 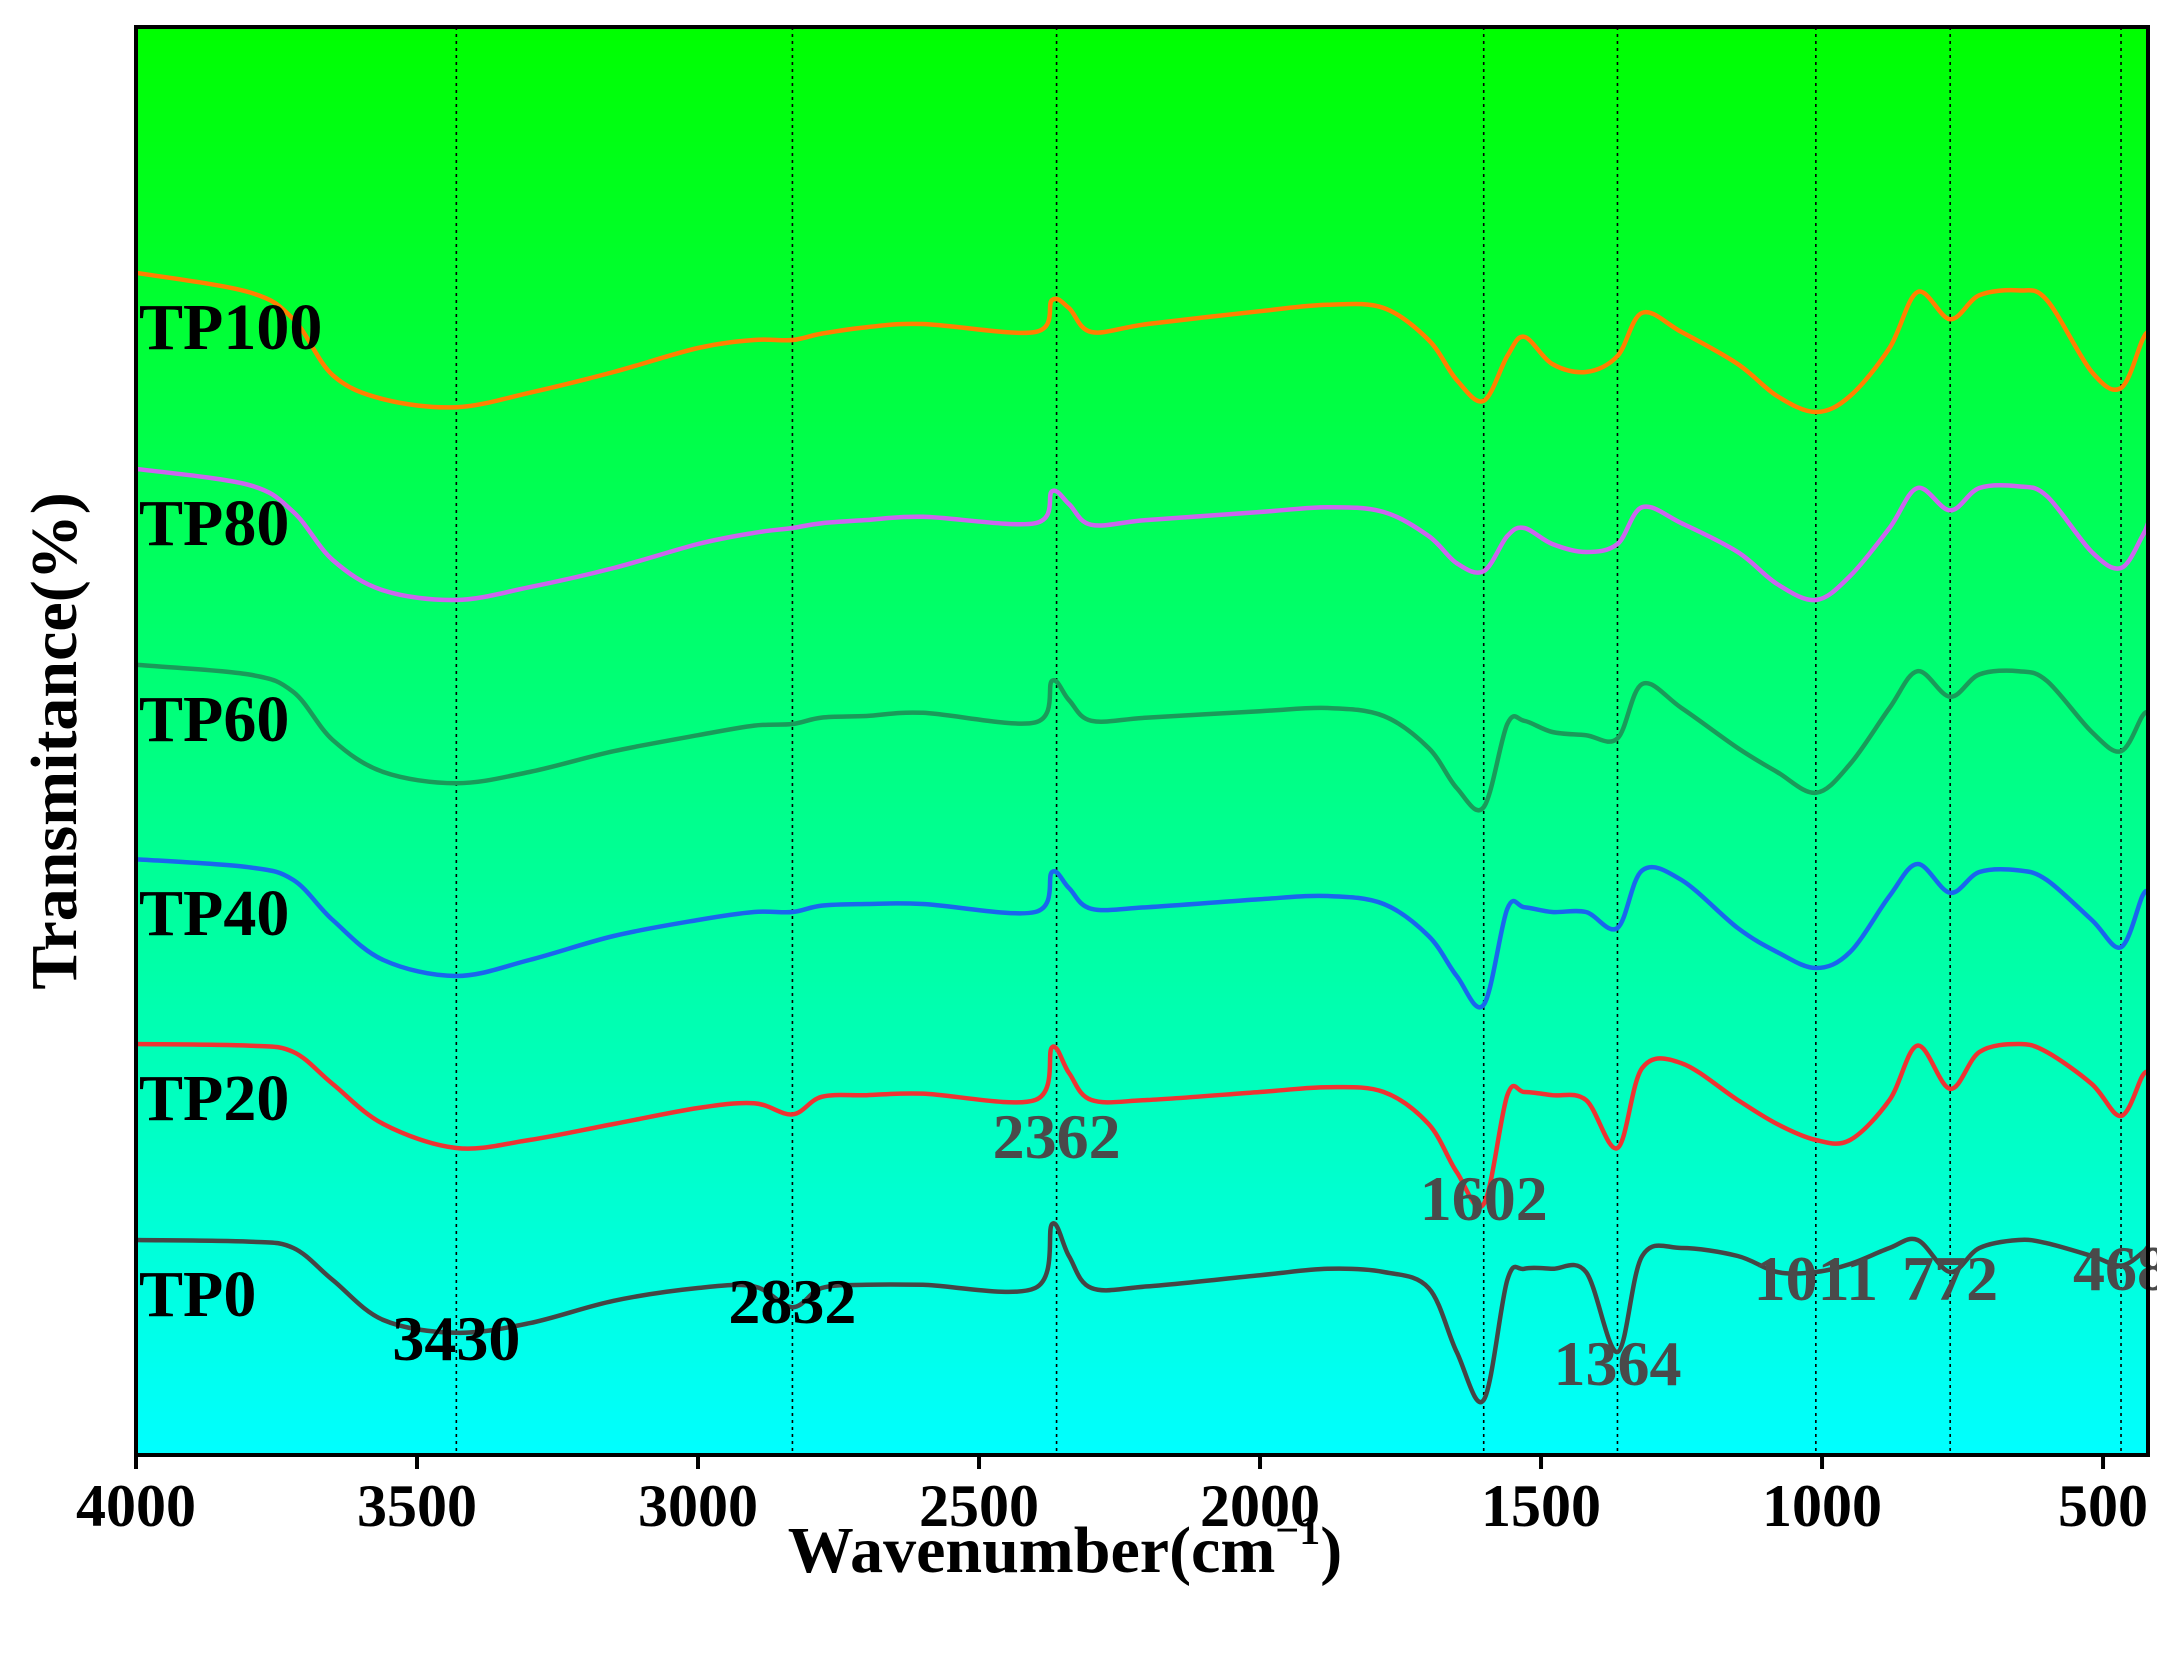 What do you see at coordinates (214, 913) in the screenshot?
I see `series-label-tp40: TP40` at bounding box center [214, 913].